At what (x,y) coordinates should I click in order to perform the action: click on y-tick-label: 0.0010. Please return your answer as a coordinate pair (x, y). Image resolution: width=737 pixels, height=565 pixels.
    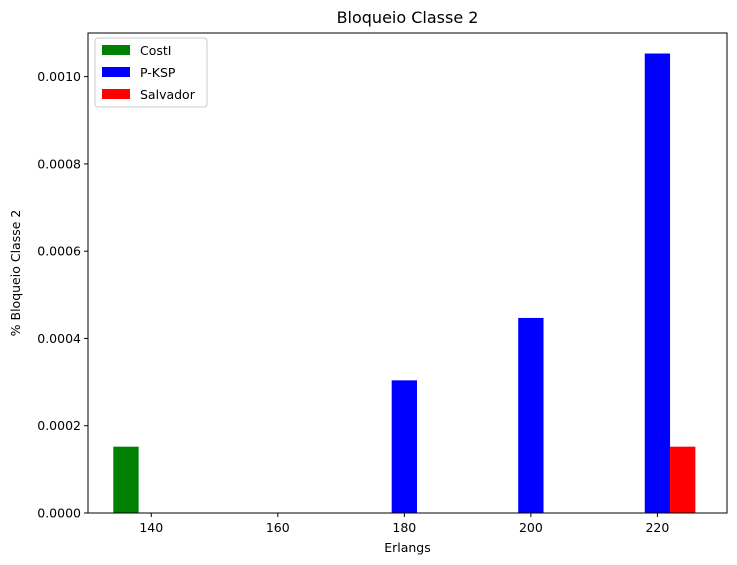
    Looking at the image, I should click on (59, 76).